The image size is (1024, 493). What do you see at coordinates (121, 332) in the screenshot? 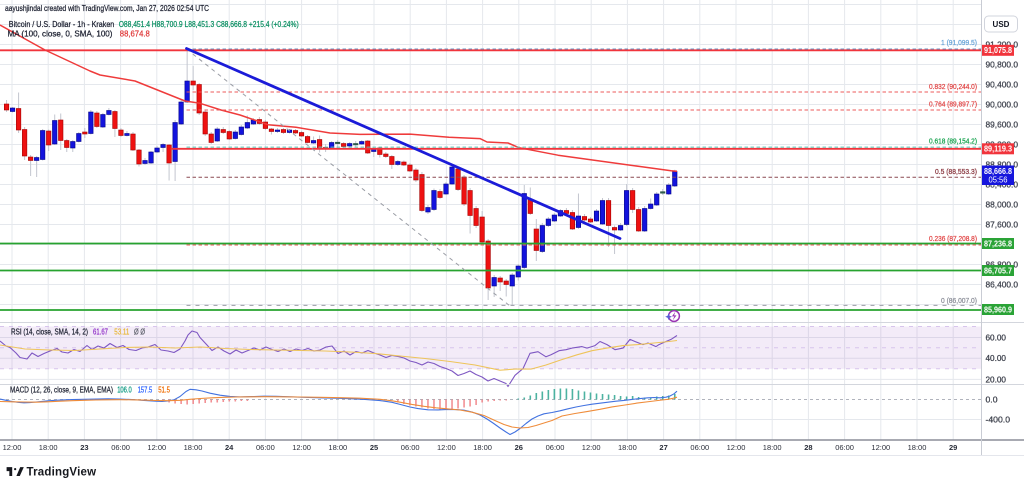
I see `svg-text: 53.11` at bounding box center [121, 332].